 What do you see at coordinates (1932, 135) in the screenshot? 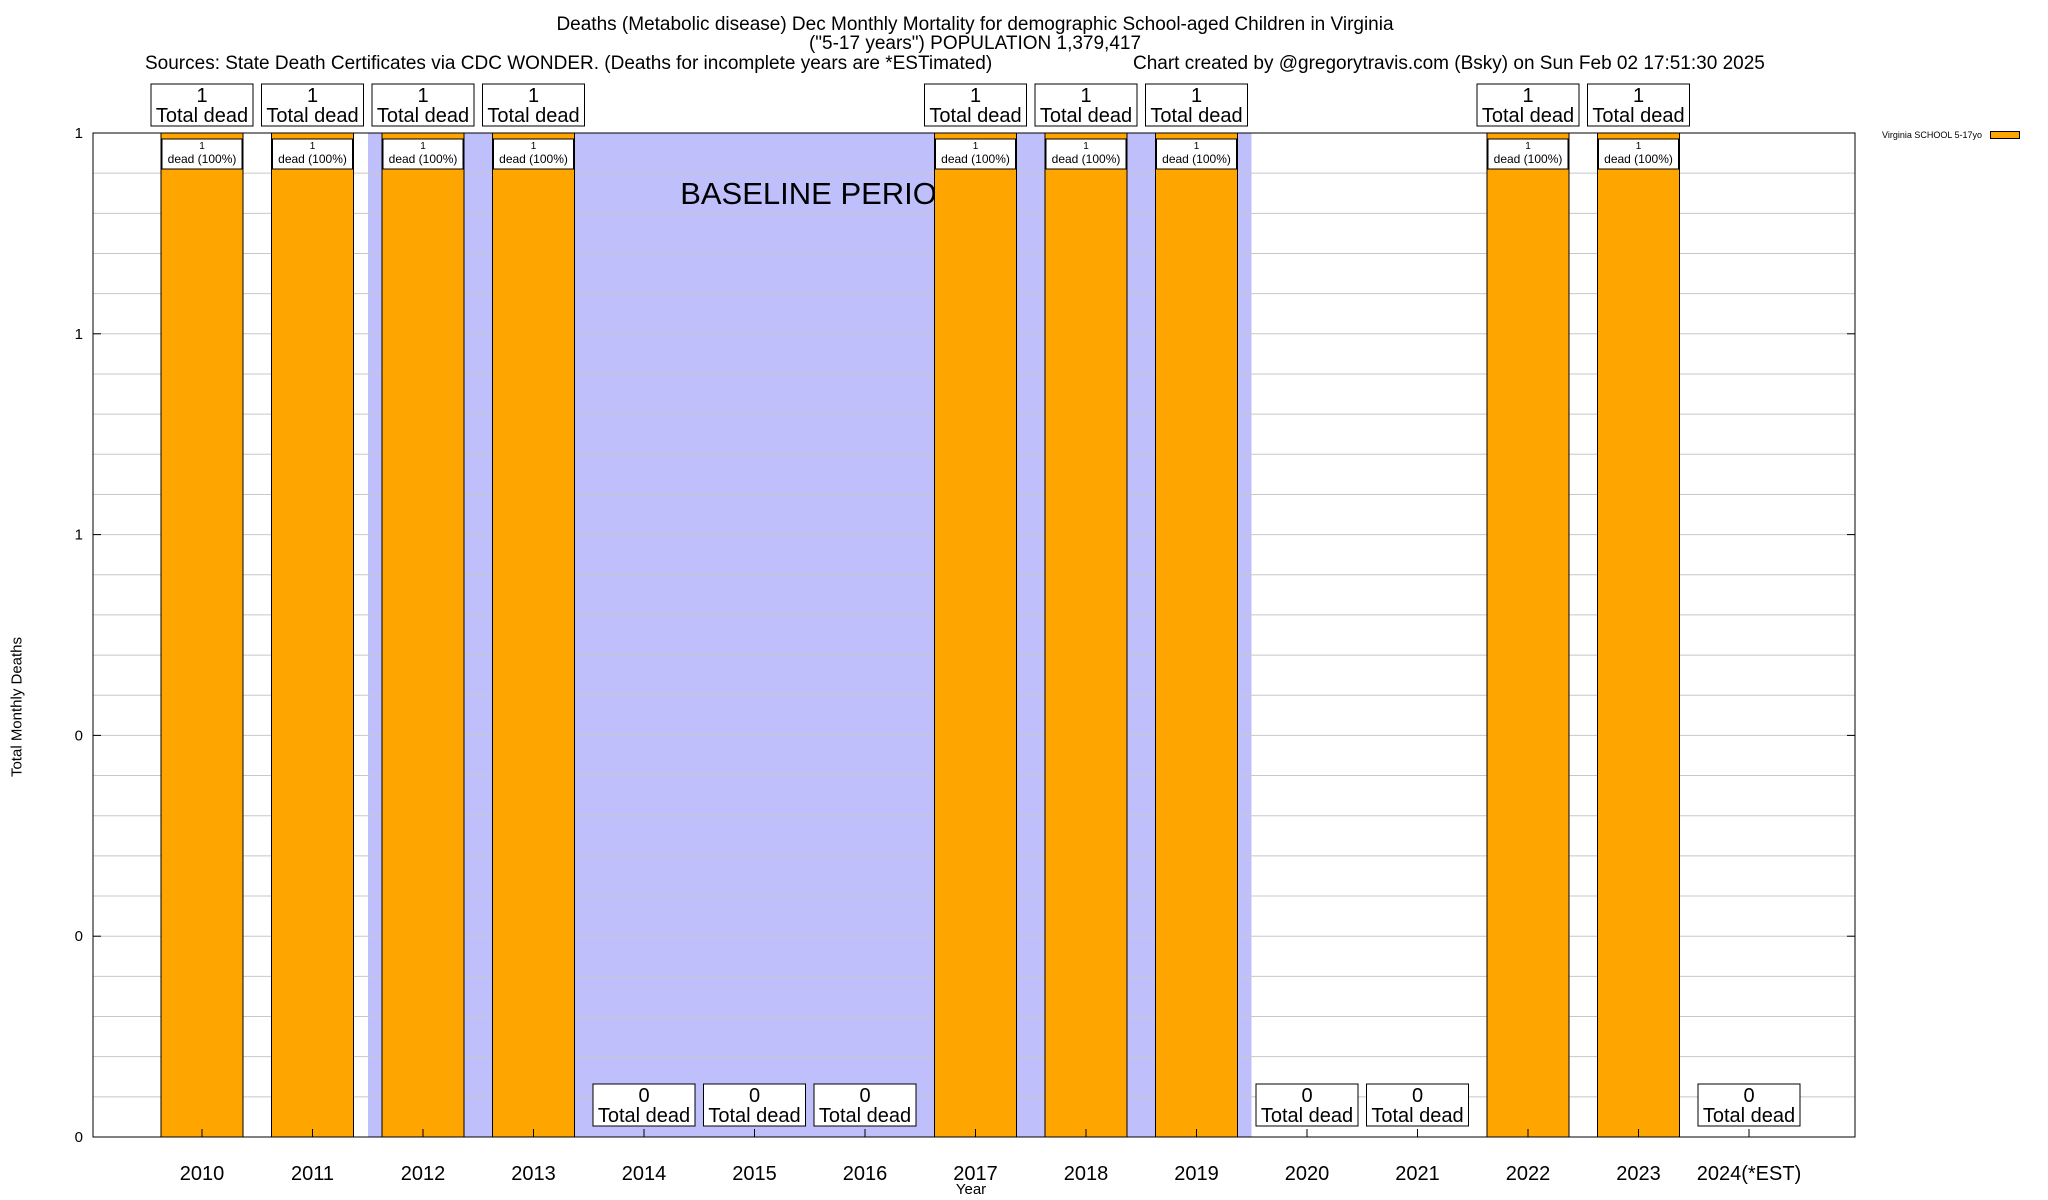
I see `legend-label: Virginia SCHOOL 5-17yo` at bounding box center [1932, 135].